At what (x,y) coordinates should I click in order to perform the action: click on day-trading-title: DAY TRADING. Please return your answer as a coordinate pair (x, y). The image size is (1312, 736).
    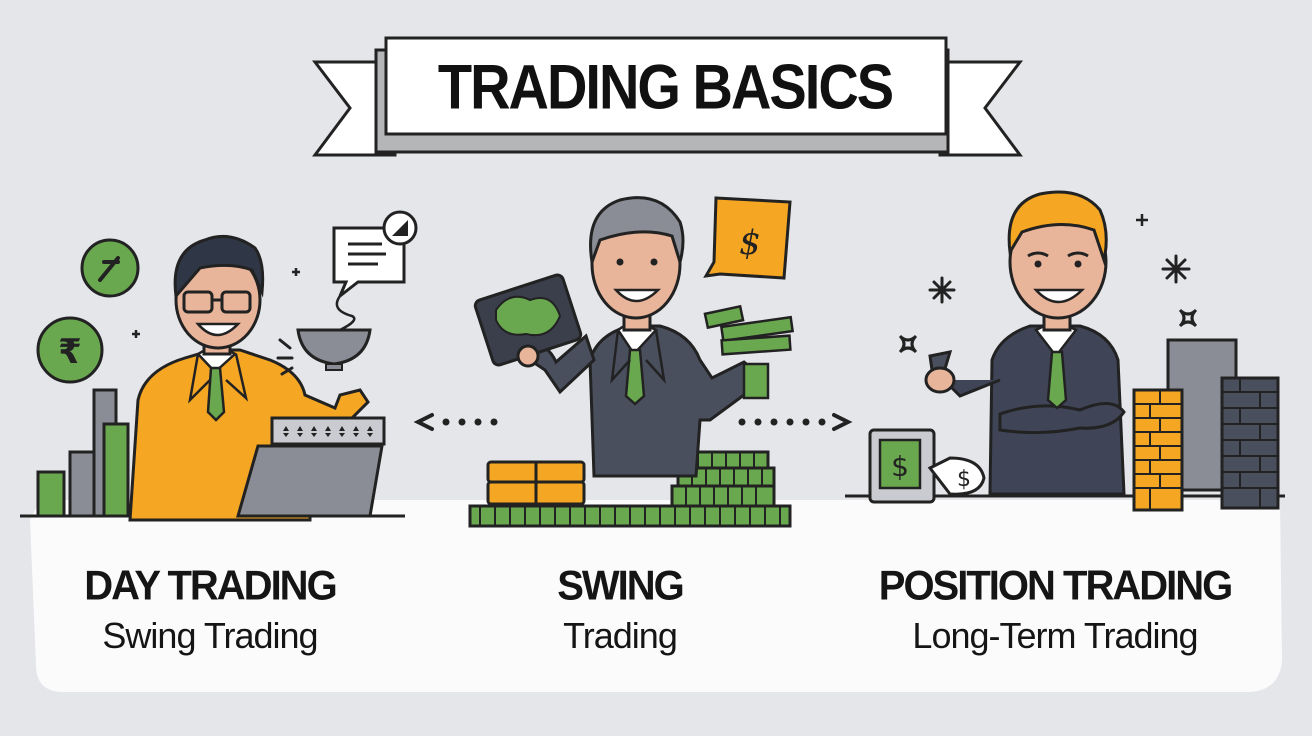
    Looking at the image, I should click on (210, 586).